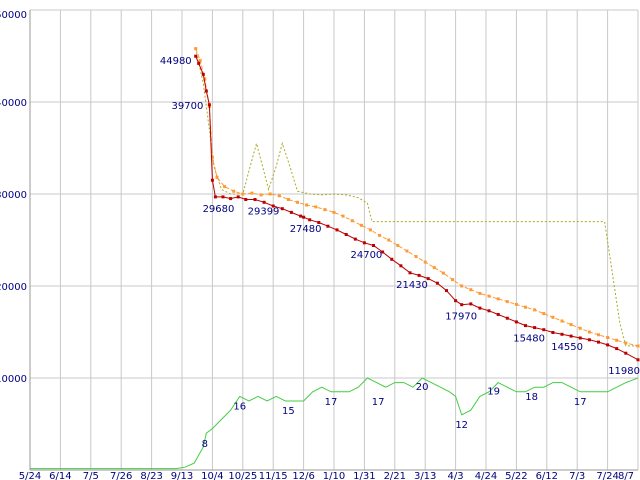 This screenshot has width=640, height=480. What do you see at coordinates (205, 444) in the screenshot?
I see `shop-count-label: 8` at bounding box center [205, 444].